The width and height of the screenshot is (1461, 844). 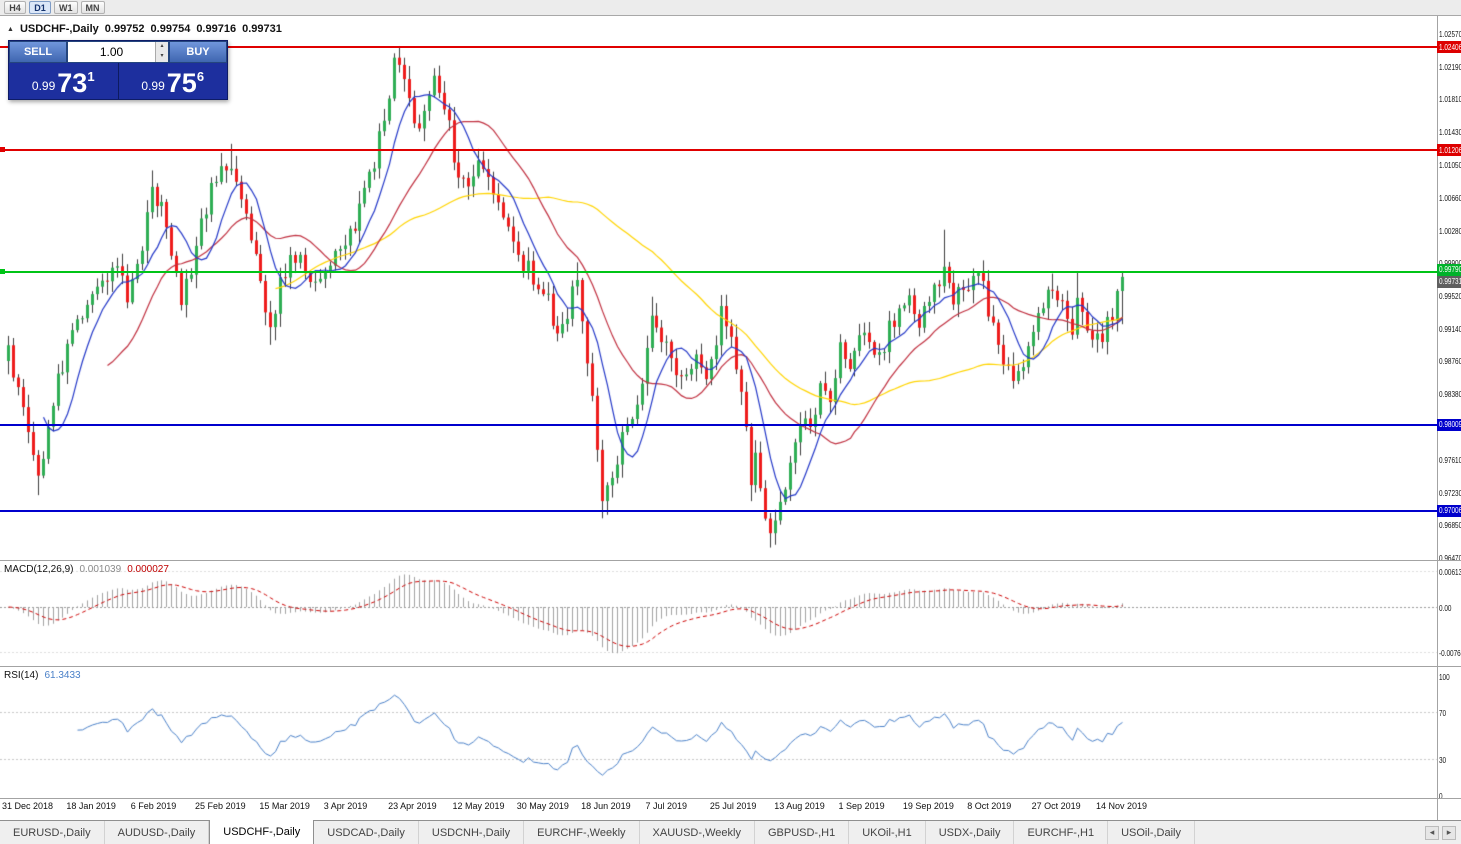 I want to click on rsi-name: RSI(14), so click(x=21, y=675).